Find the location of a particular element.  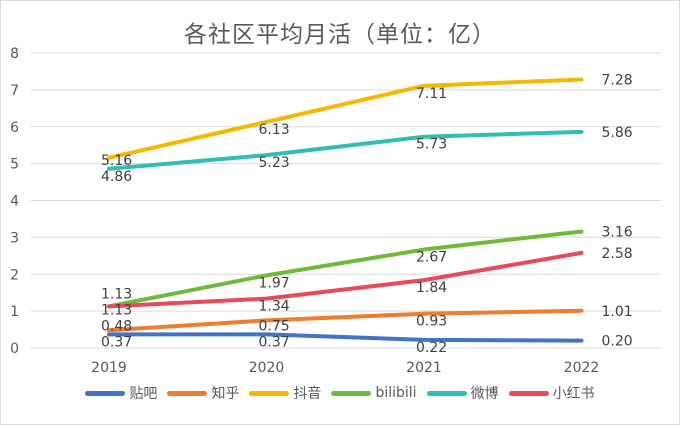

y-tick-label: 5 is located at coordinates (14, 165).